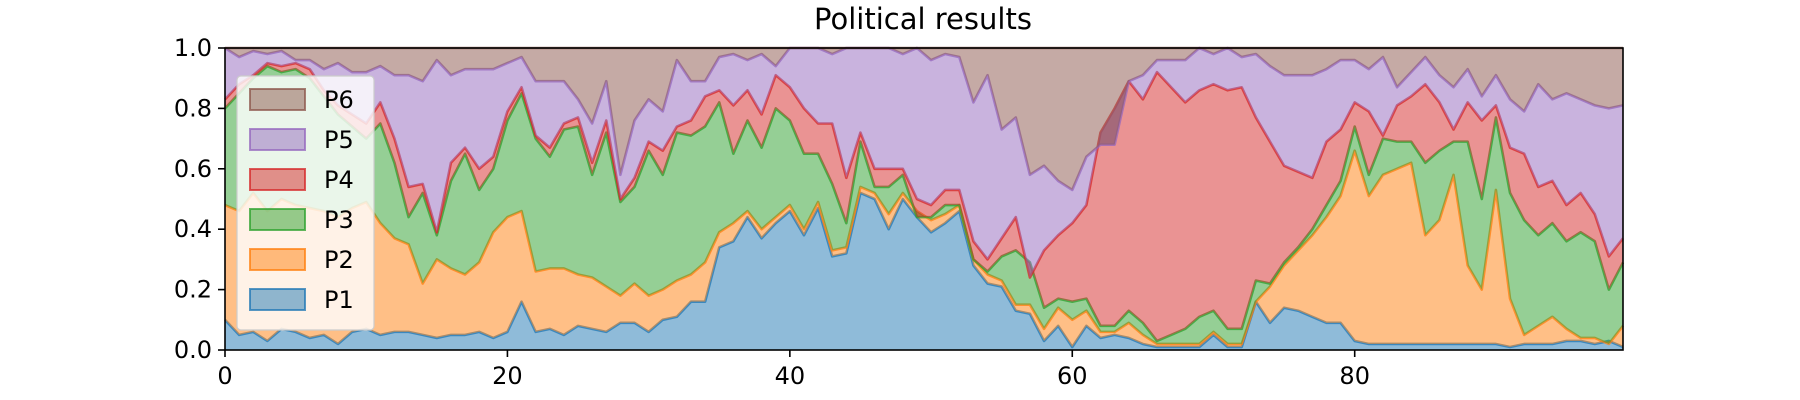 The height and width of the screenshot is (400, 1800). What do you see at coordinates (923, 19) in the screenshot?
I see `chart-title: Political results` at bounding box center [923, 19].